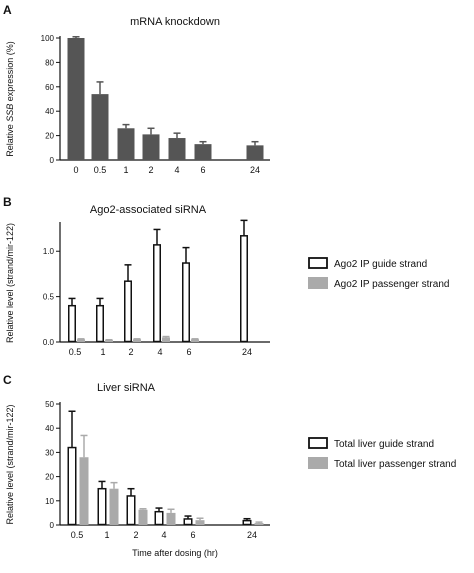 The width and height of the screenshot is (474, 573). I want to click on chart-title: mRNA knockdown, so click(175, 22).